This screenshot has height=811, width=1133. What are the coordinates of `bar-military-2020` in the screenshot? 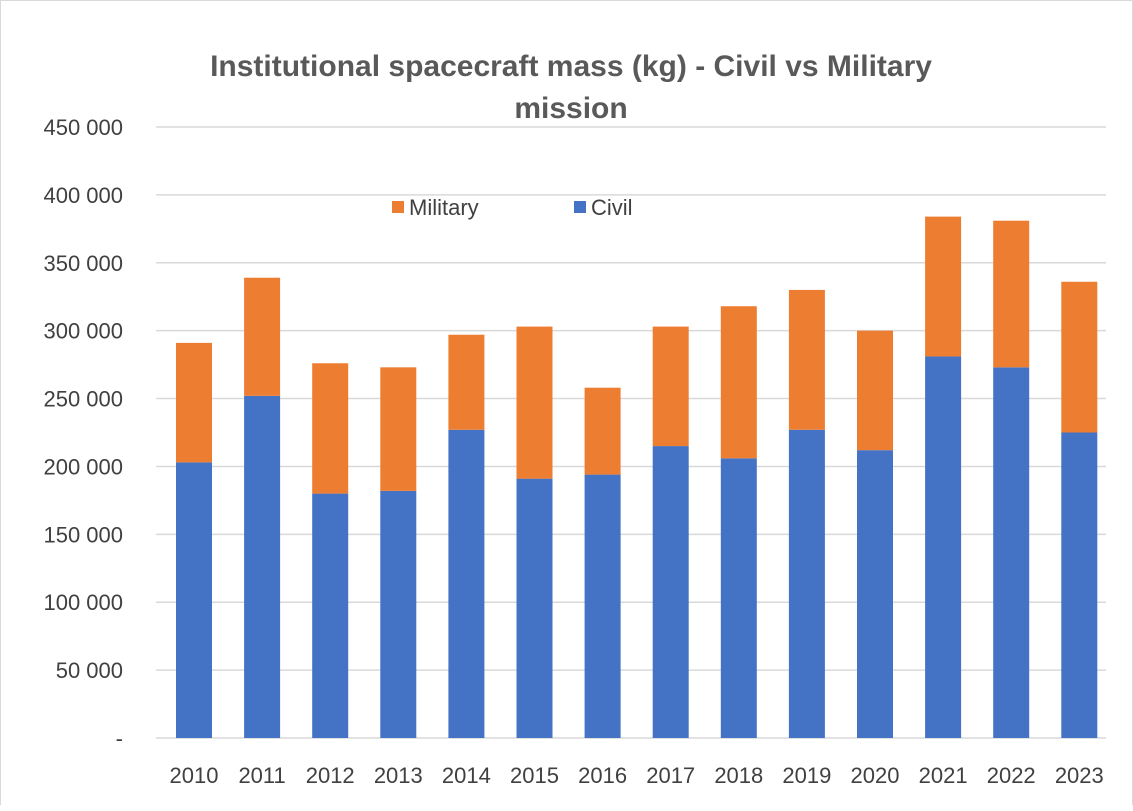 It's located at (875, 390).